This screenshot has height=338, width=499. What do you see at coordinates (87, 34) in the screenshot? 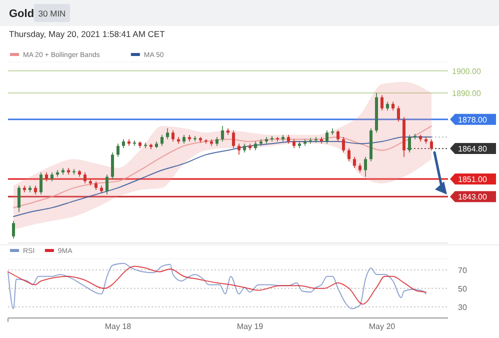
I see `chart-subtitle: Thursday, May 20, 2021 1:58:41 AM CET` at bounding box center [87, 34].